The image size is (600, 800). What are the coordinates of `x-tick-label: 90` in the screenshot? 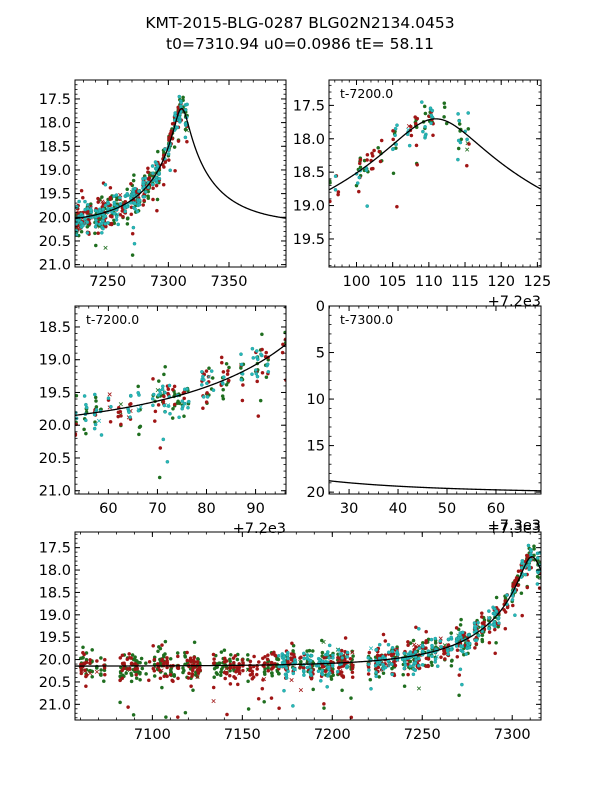 It's located at (255, 509).